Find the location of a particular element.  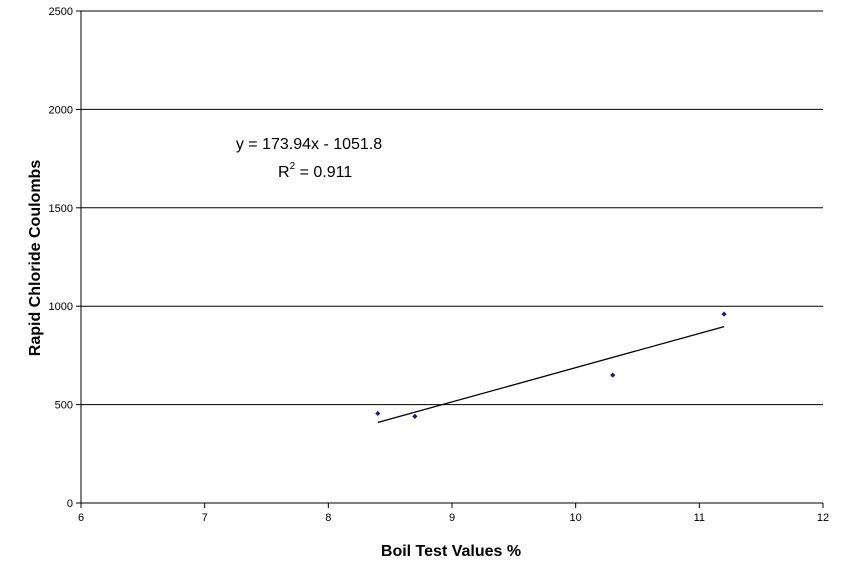

r-squared-superscript: 2 is located at coordinates (293, 166).